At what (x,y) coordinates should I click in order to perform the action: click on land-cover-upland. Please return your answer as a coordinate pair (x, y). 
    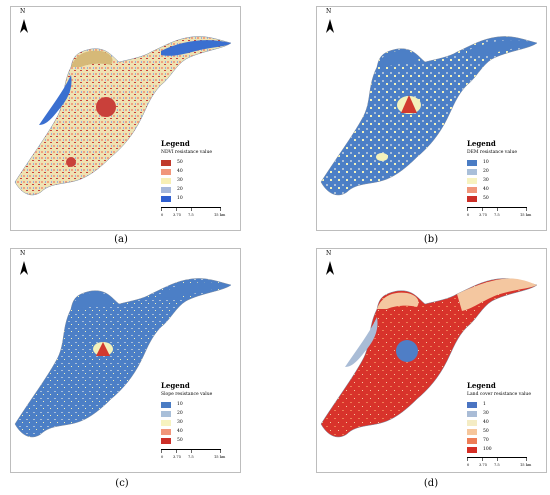
    Looking at the image, I should click on (398, 300).